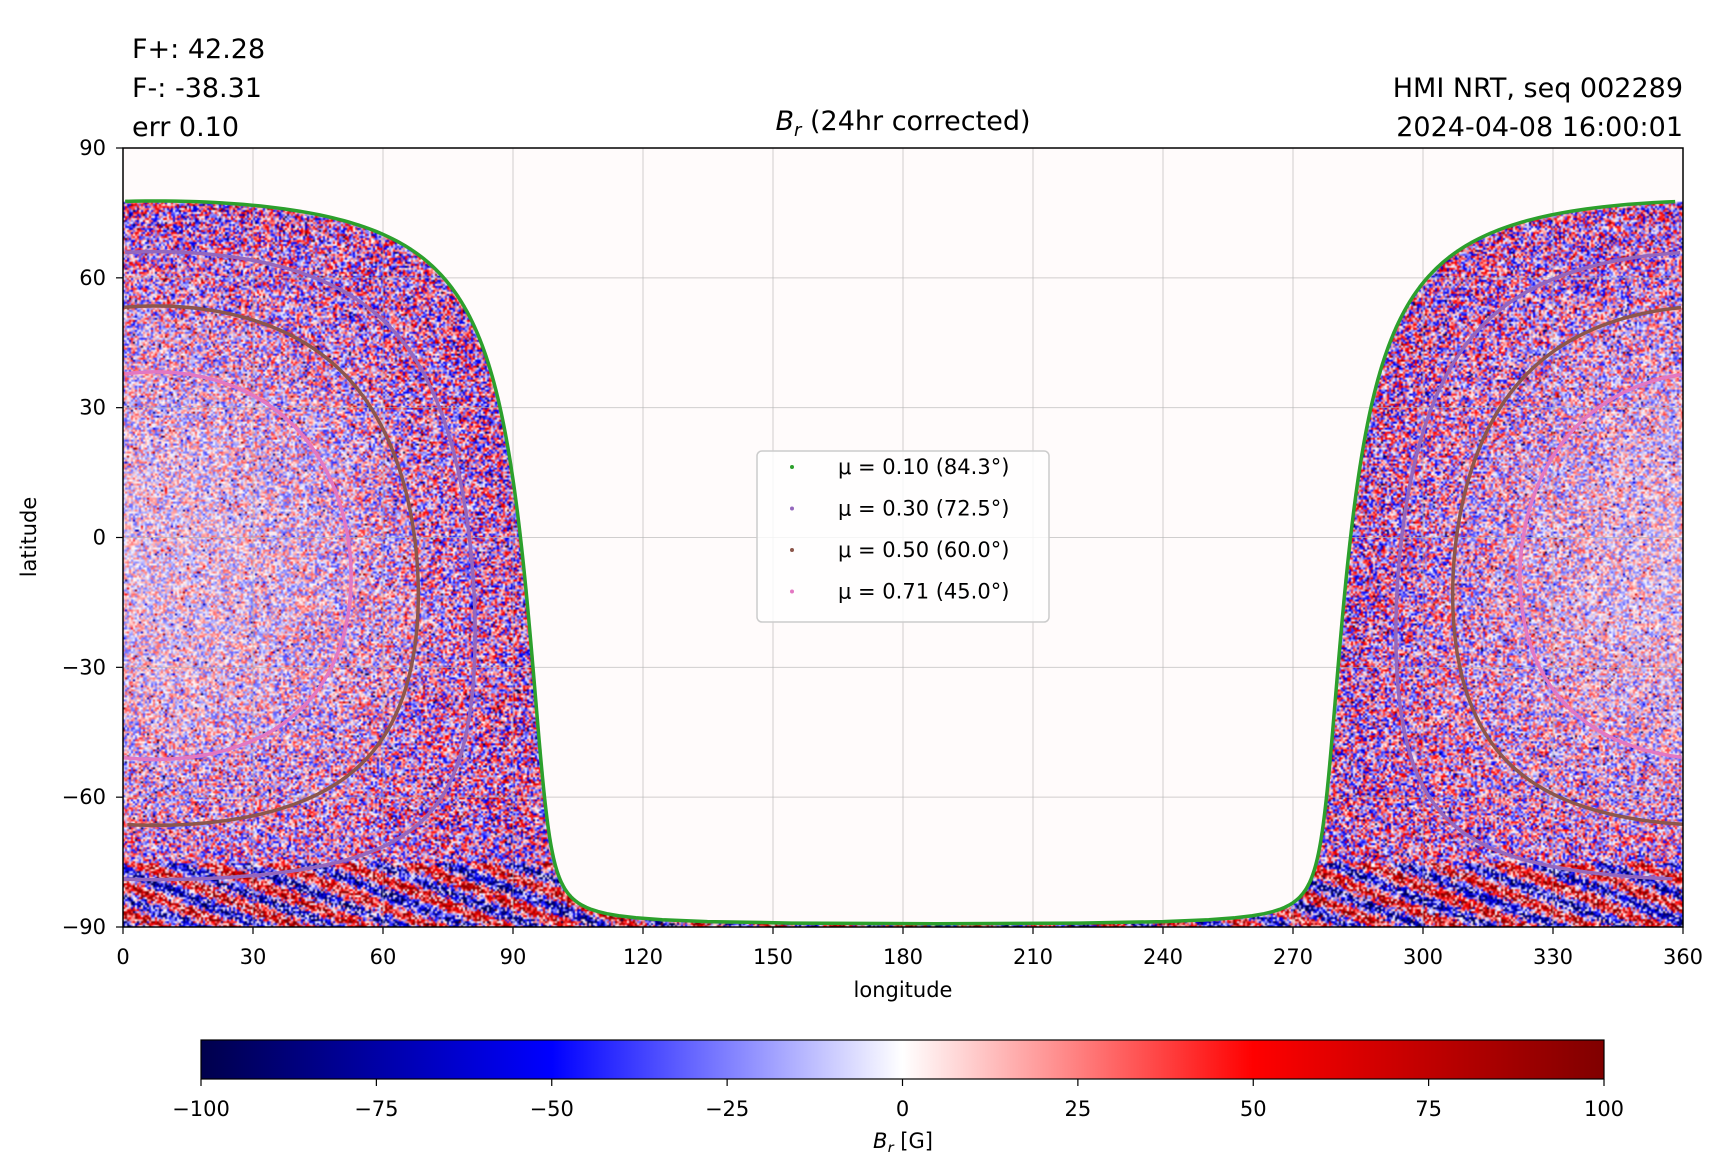  What do you see at coordinates (1539, 127) in the screenshot?
I see `timestamp: 2024-04-08 16:00:01` at bounding box center [1539, 127].